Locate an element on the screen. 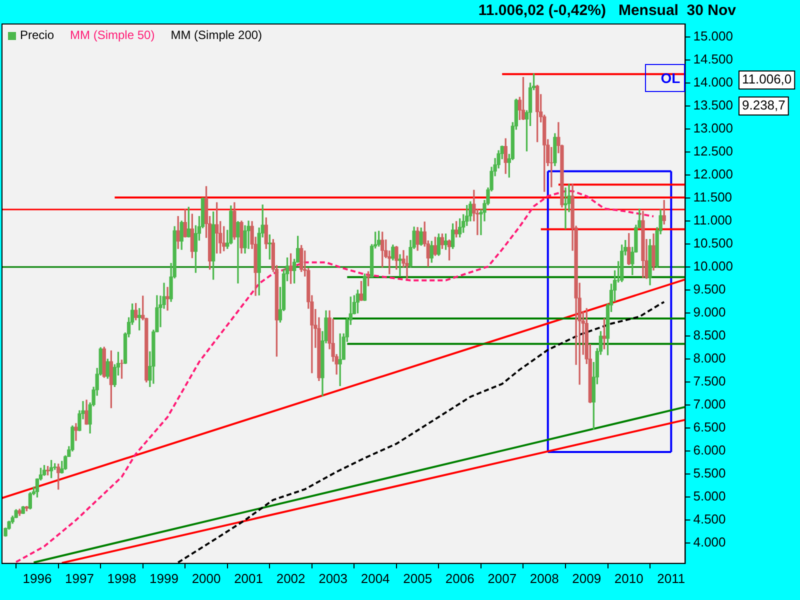 The height and width of the screenshot is (600, 800). y-tick-label: 8.000 is located at coordinates (709, 358).